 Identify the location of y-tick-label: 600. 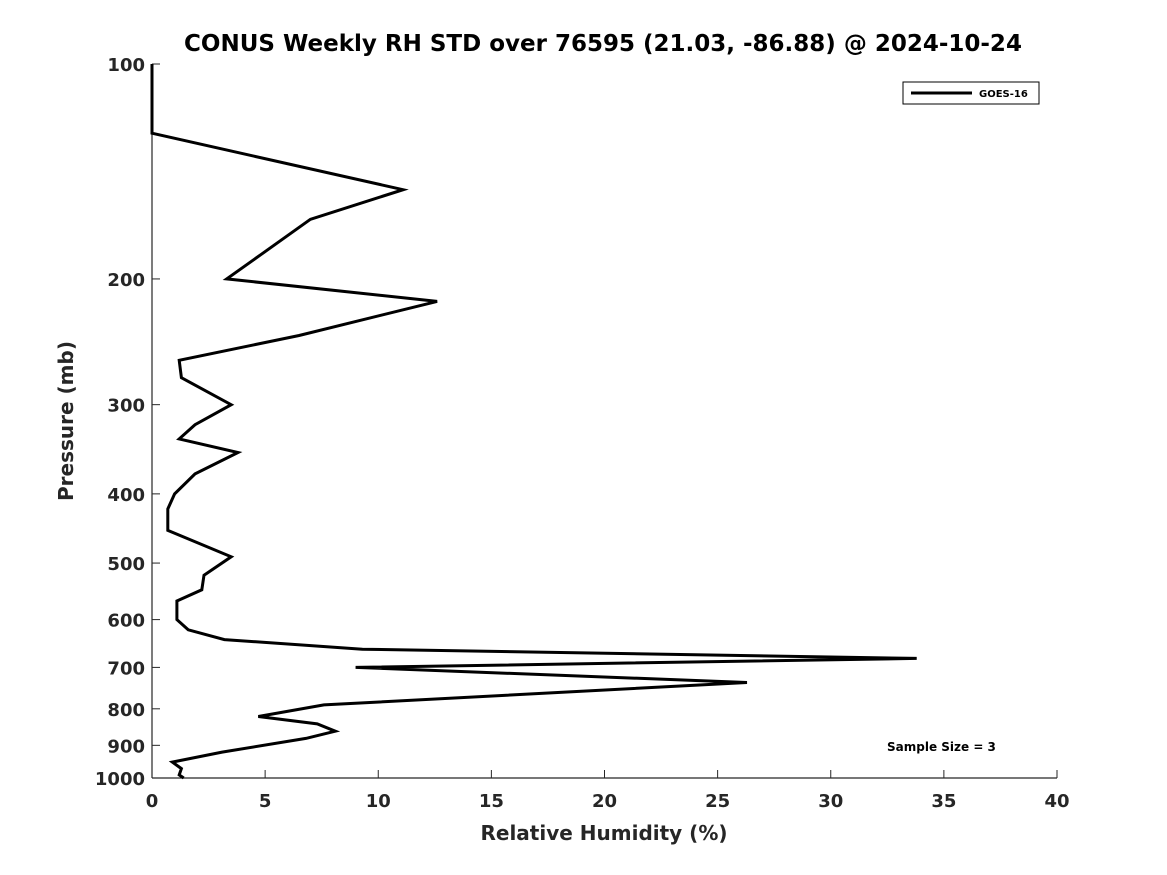
(126, 621).